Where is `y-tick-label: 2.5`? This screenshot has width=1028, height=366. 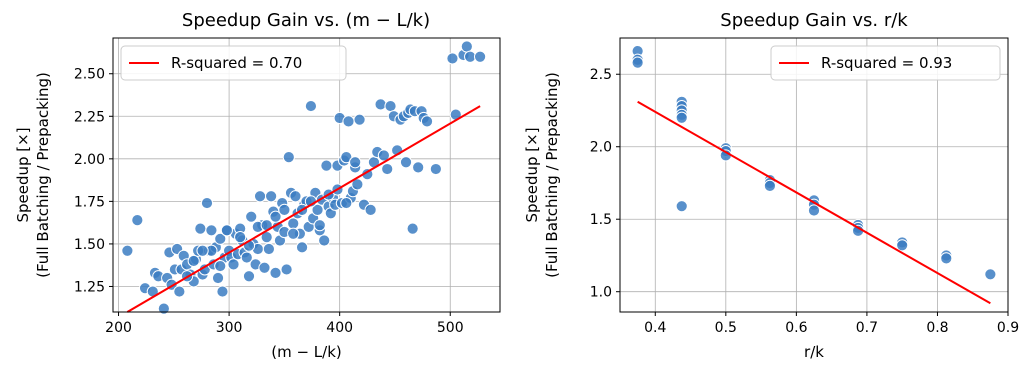
y-tick-label: 2.5 is located at coordinates (601, 75).